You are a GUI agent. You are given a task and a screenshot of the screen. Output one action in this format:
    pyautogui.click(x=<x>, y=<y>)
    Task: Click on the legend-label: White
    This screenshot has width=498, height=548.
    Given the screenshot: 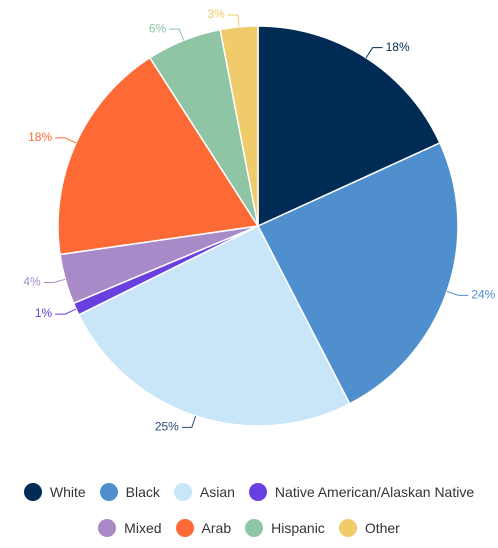 What is the action you would take?
    pyautogui.click(x=67, y=492)
    